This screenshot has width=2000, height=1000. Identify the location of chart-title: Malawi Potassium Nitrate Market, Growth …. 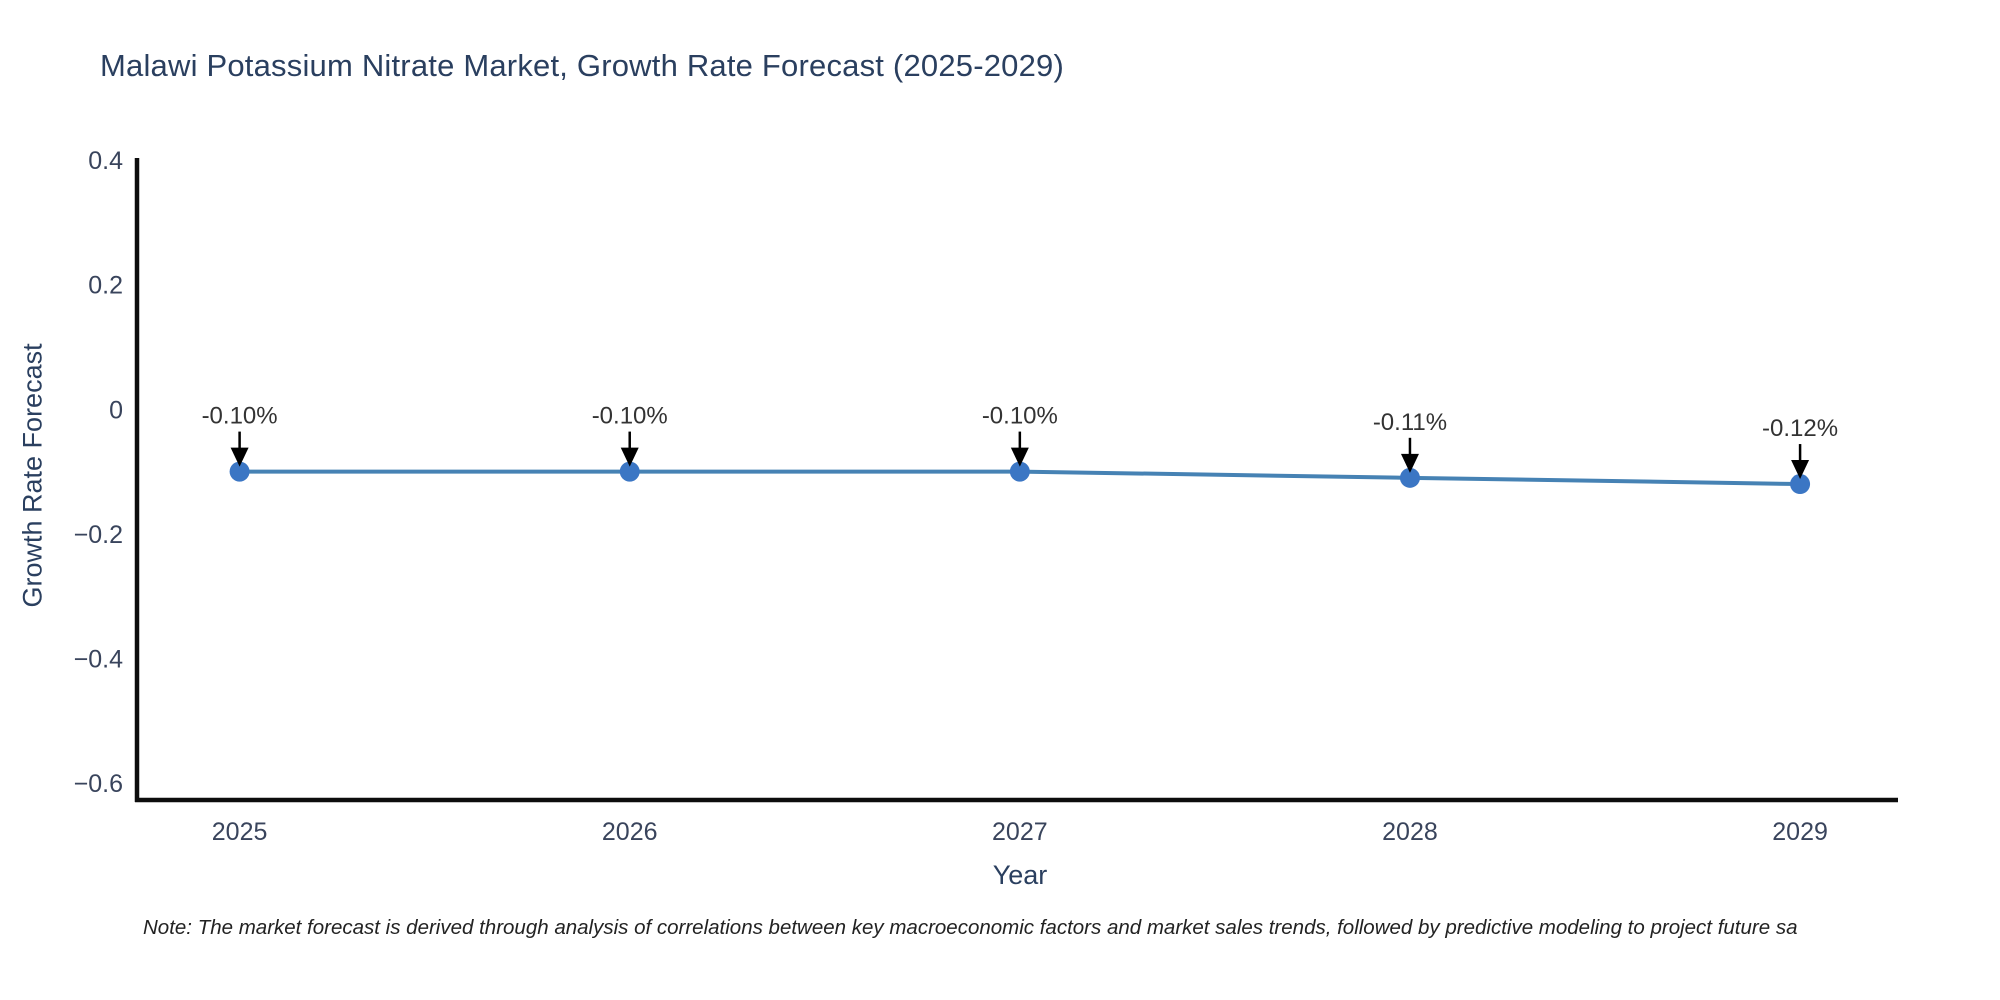
(582, 65).